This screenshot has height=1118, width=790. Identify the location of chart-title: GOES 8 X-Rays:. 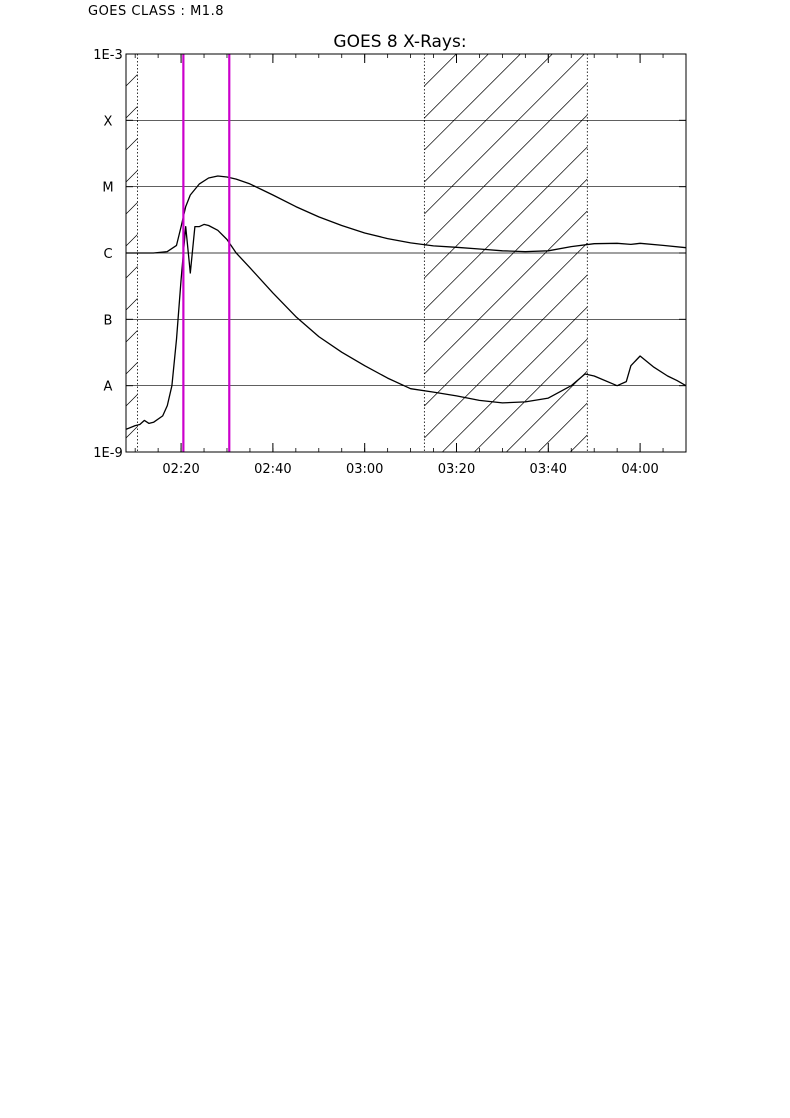
(399, 42).